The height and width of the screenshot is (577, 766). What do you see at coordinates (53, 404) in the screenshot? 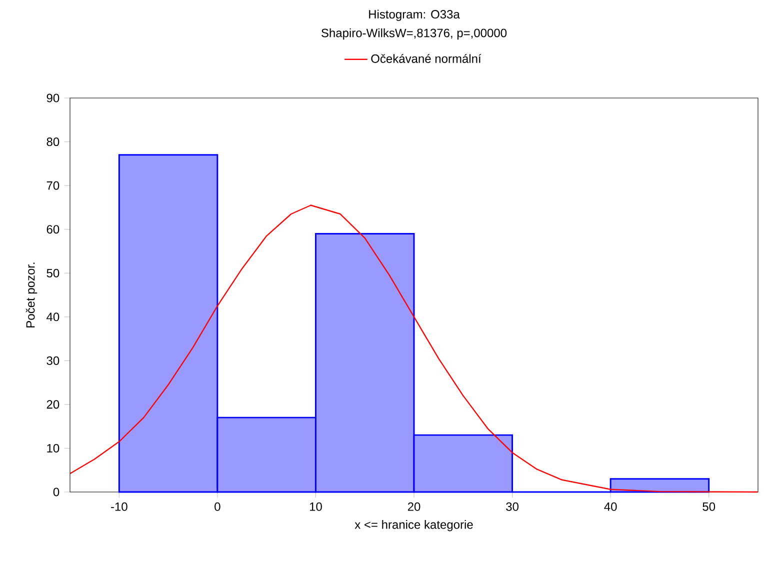
I see `y-tick-label: 20` at bounding box center [53, 404].